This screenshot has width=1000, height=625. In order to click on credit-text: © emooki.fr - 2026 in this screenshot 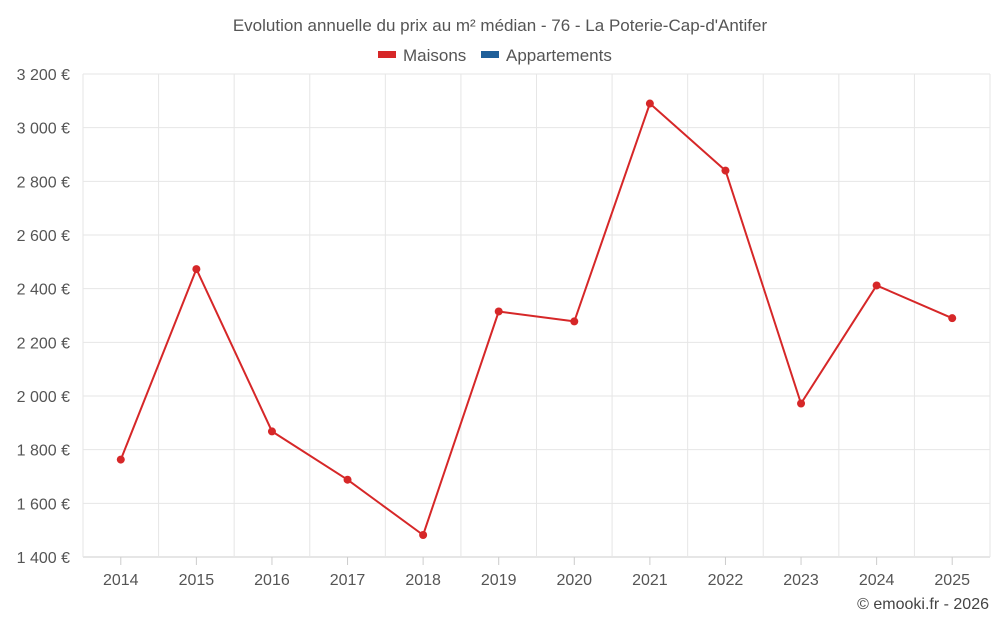, I will do `click(923, 604)`.